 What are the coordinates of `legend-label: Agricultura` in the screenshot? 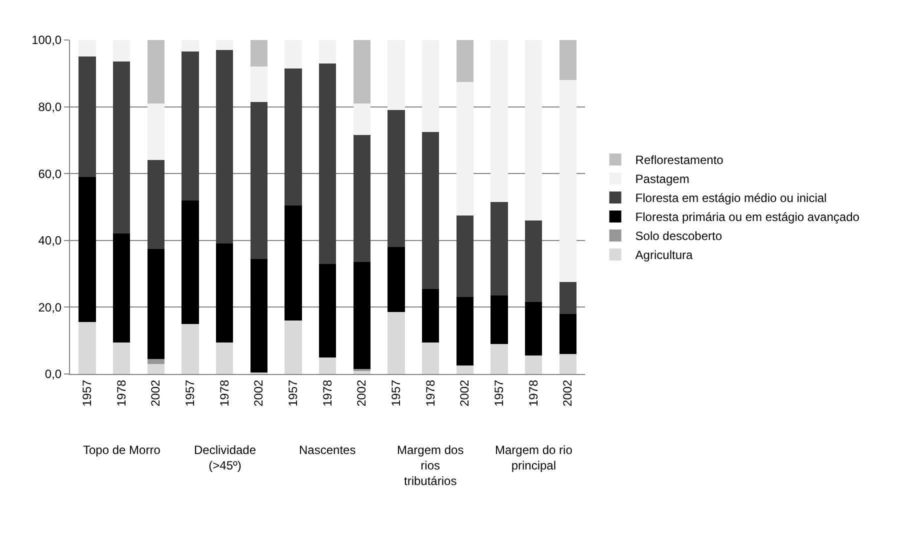 It's located at (664, 255).